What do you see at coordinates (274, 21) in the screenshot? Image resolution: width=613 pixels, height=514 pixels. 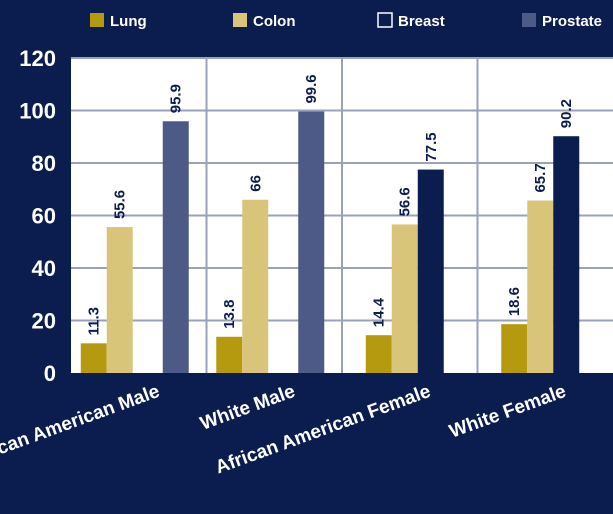 I see `legend-label-colon: Colon` at bounding box center [274, 21].